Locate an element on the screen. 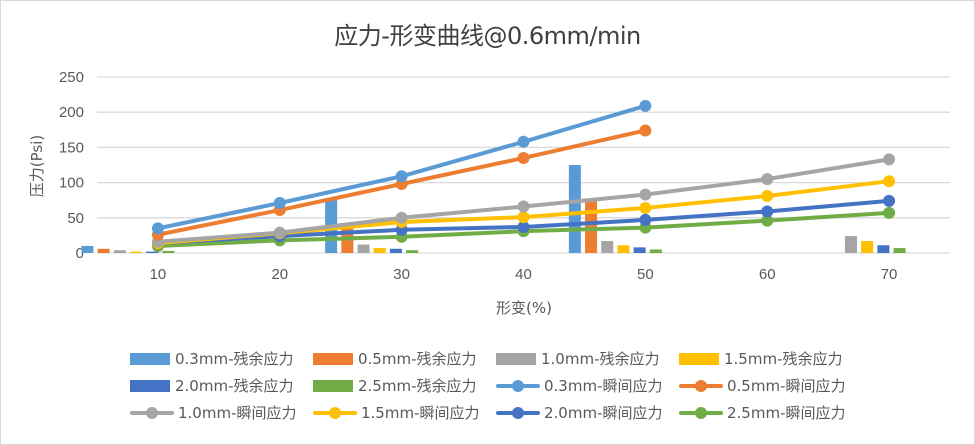  legend-label: 0.5mm-残余应力 is located at coordinates (417, 359).